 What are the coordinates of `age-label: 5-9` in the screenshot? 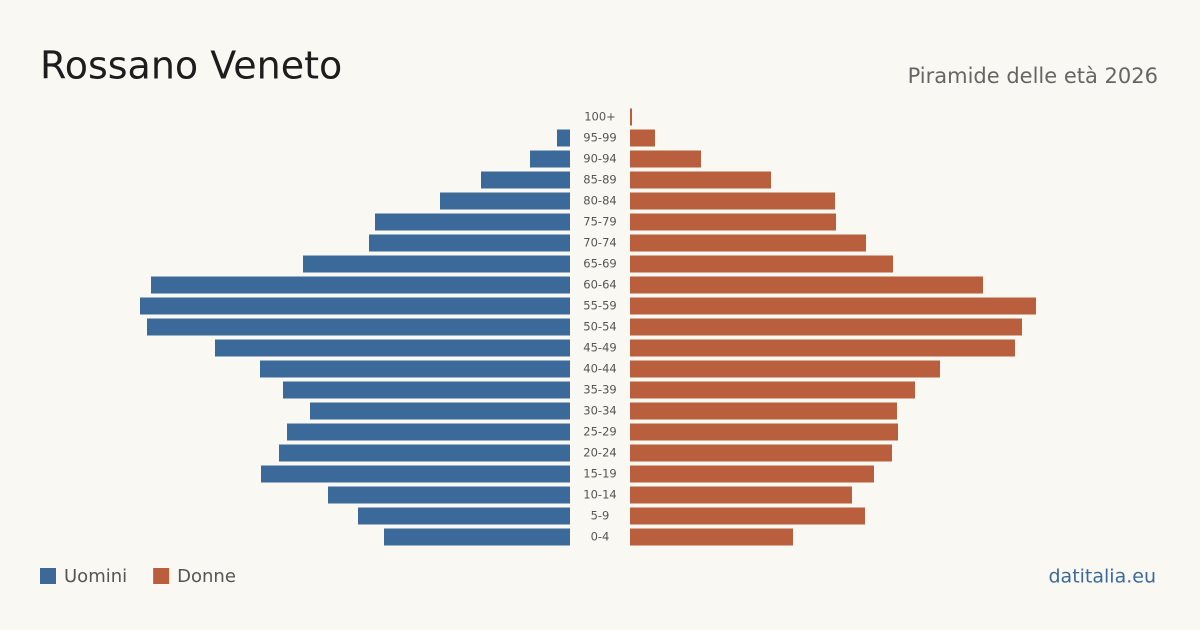 It's located at (600, 516).